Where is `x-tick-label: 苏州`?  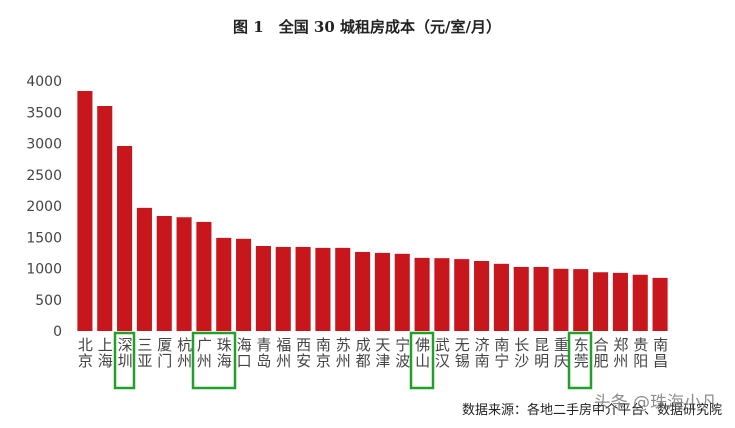
x-tick-label: 苏州 is located at coordinates (343, 353).